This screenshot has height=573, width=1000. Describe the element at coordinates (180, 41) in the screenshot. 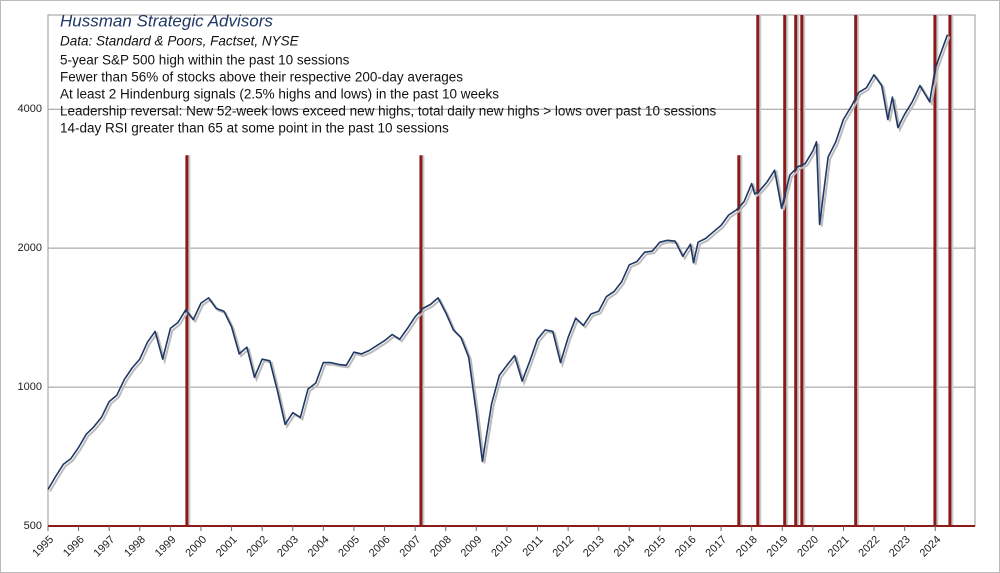

I see `chart-subtitle: Data: Standard & Poors, Factset, NYSE` at that location.